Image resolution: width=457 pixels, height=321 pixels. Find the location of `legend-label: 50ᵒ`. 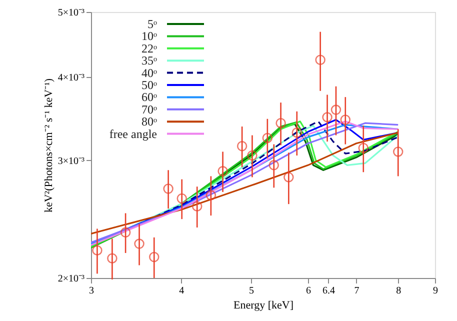

legend-label: 50ᵒ is located at coordinates (150, 85).